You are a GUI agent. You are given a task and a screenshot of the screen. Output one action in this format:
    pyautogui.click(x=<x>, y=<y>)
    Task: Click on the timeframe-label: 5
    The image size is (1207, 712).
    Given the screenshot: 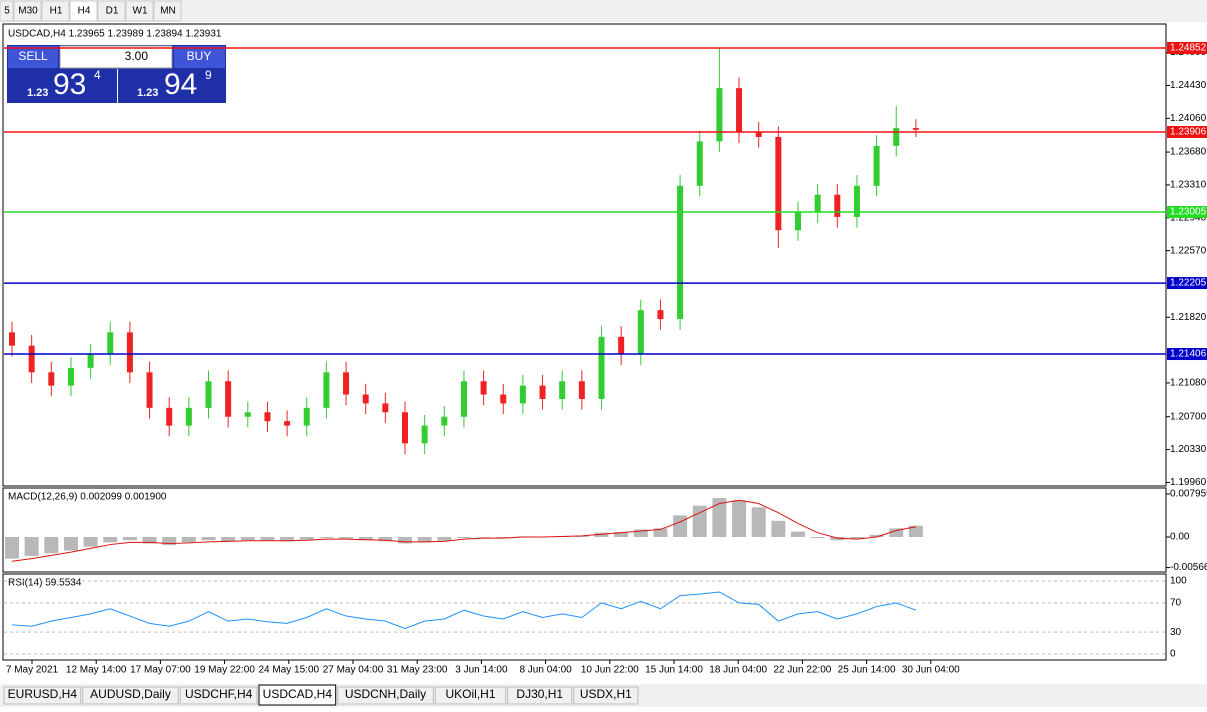 What is the action you would take?
    pyautogui.click(x=7, y=11)
    